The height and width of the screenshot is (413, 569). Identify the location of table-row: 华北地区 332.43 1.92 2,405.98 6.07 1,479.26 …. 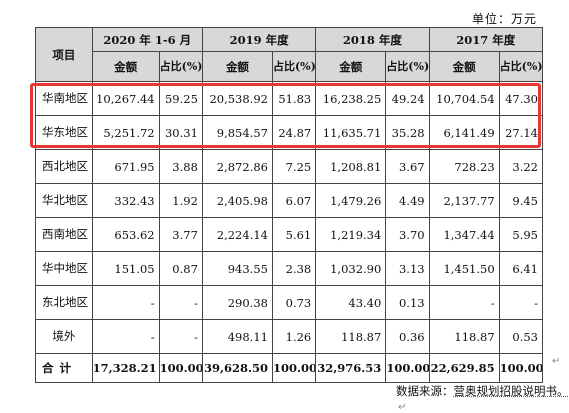
(289, 200).